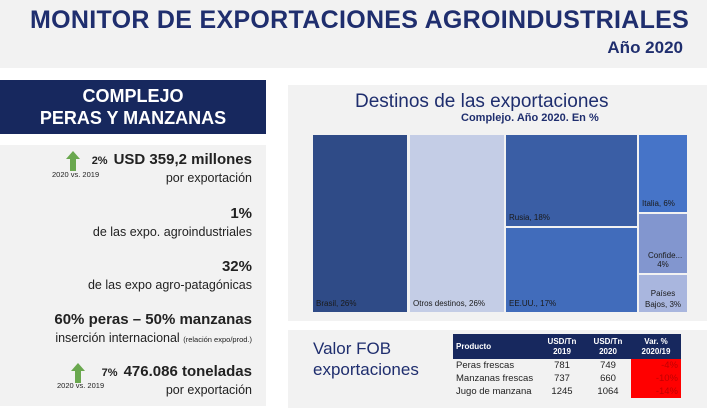 The image size is (707, 417). Describe the element at coordinates (457, 223) in the screenshot. I see `treemap-cell-otros: Otros destinos, 26%` at that location.